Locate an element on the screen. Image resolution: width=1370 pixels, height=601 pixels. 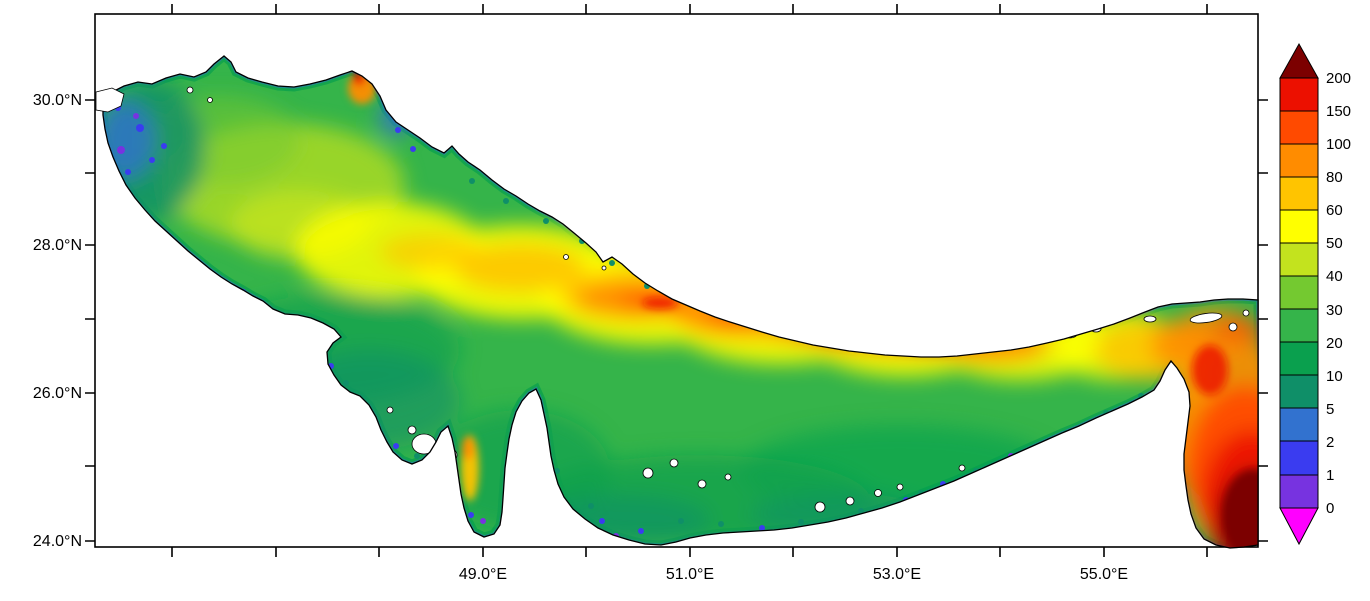
colorbar-tick-label: 30 is located at coordinates (1334, 310).